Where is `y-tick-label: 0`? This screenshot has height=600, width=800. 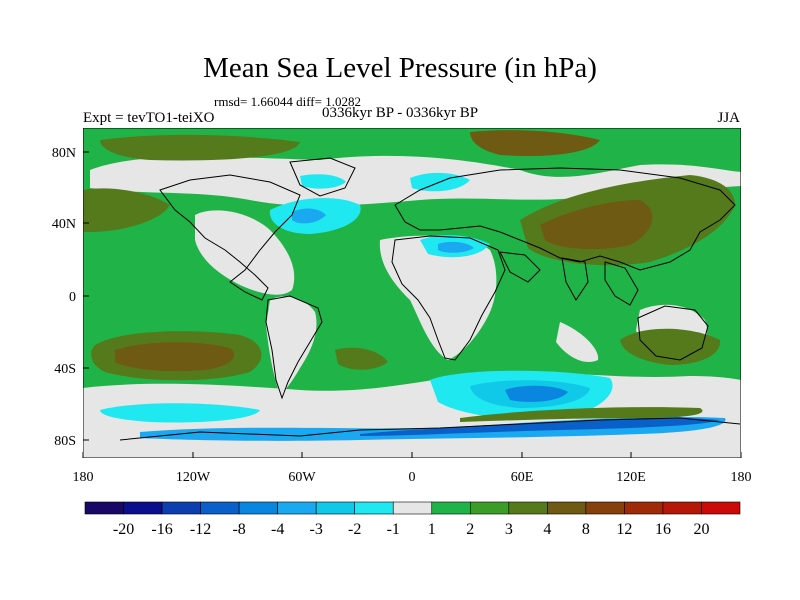 y-tick-label: 0 is located at coordinates (72, 297).